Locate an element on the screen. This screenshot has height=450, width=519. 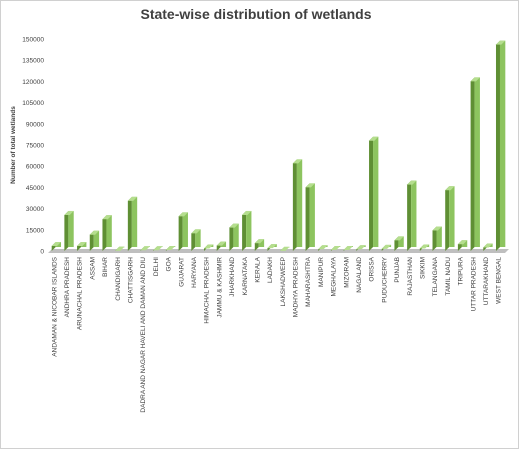
x-tick-label: CHANDIGARH is located at coordinates (118, 279).